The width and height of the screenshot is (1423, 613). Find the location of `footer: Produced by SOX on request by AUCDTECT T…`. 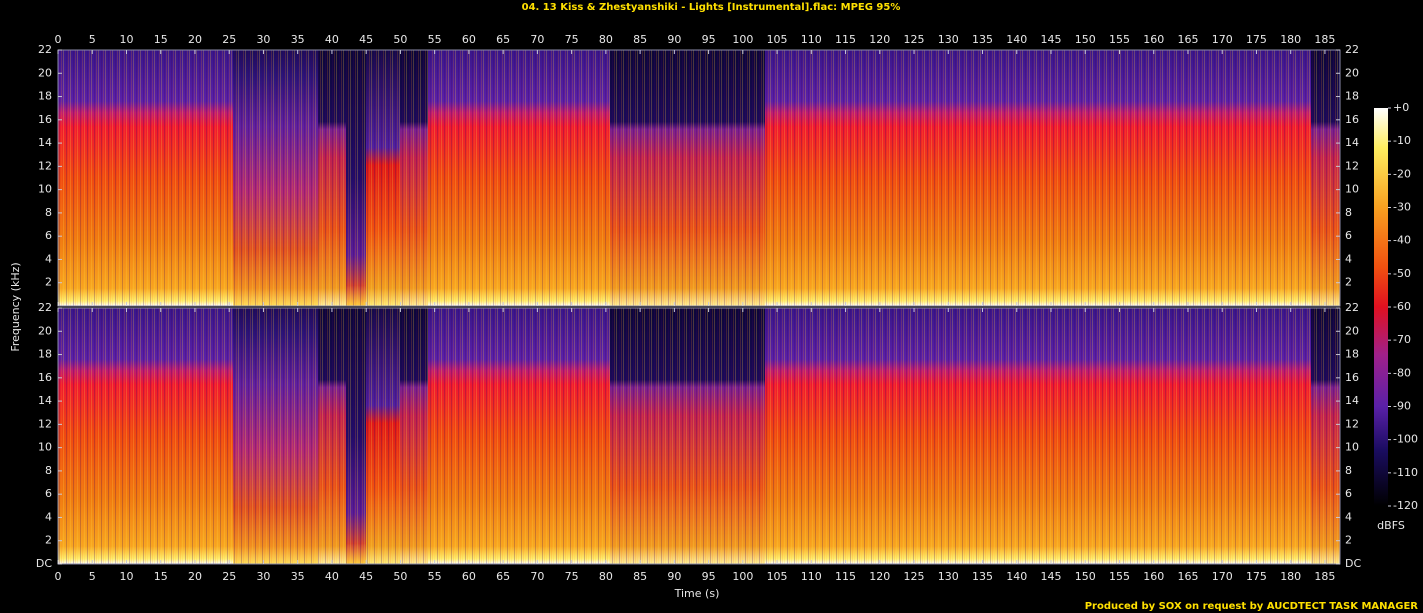

footer: Produced by SOX on request by AUCDTECT T… is located at coordinates (1252, 606).